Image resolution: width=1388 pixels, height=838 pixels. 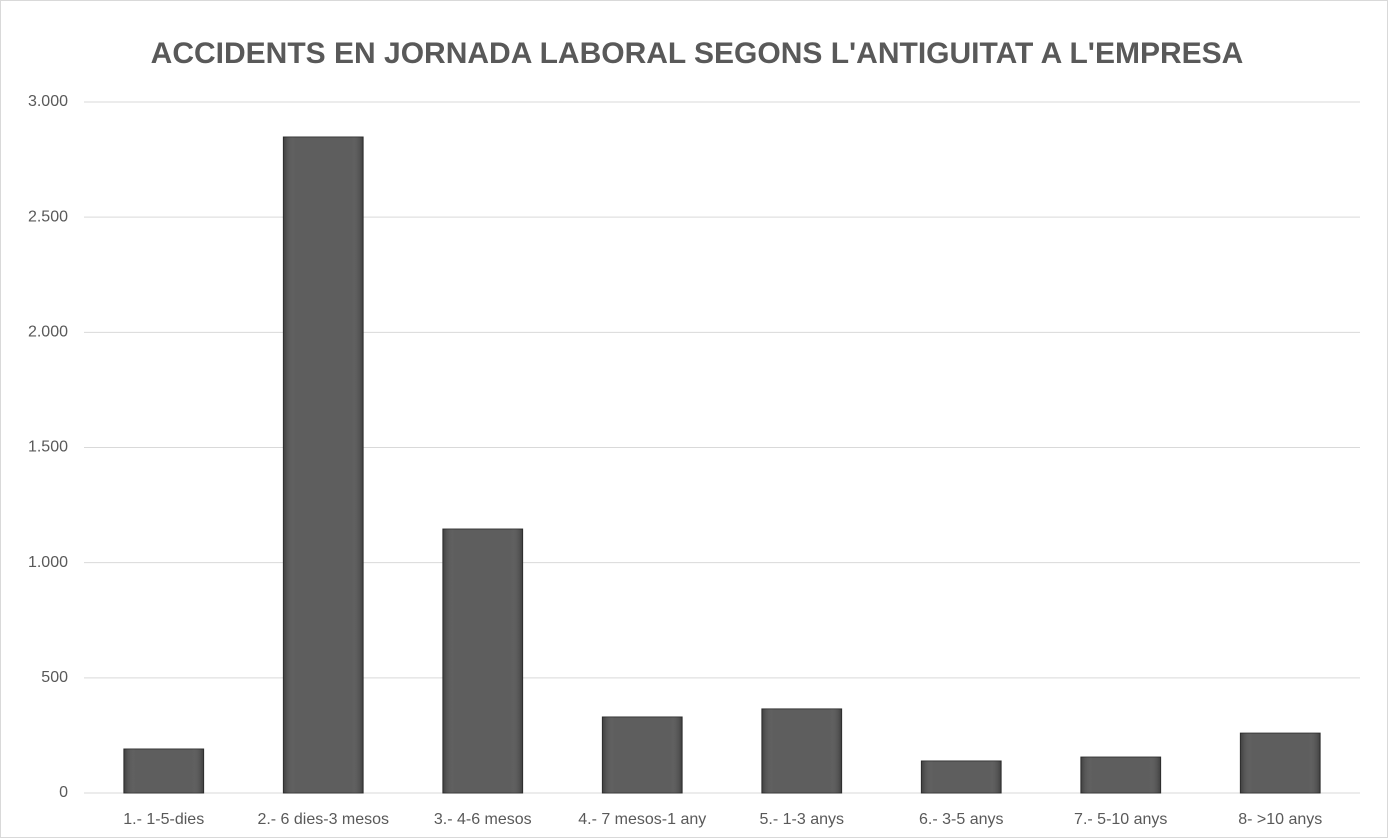 What do you see at coordinates (163, 819) in the screenshot?
I see `x-tick-label: 1.- 1-5-dies` at bounding box center [163, 819].